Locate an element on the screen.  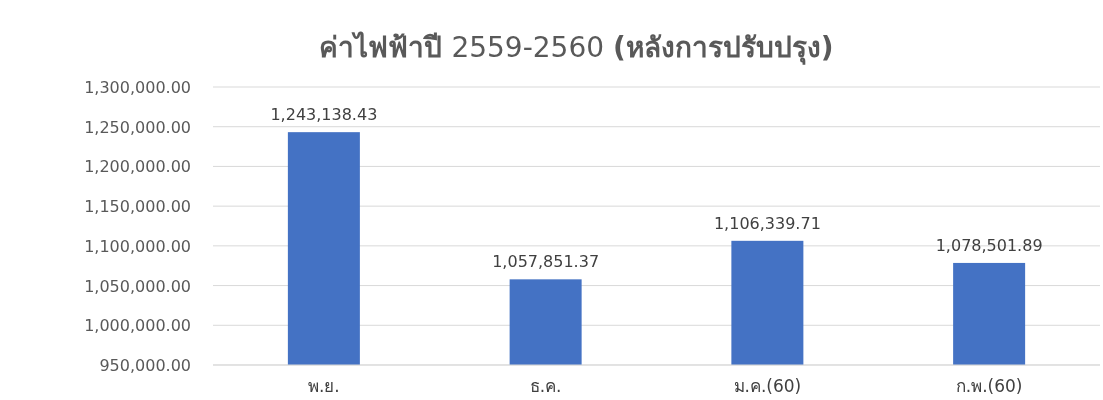
data-label: 1,057,851.37 is located at coordinates (546, 262).